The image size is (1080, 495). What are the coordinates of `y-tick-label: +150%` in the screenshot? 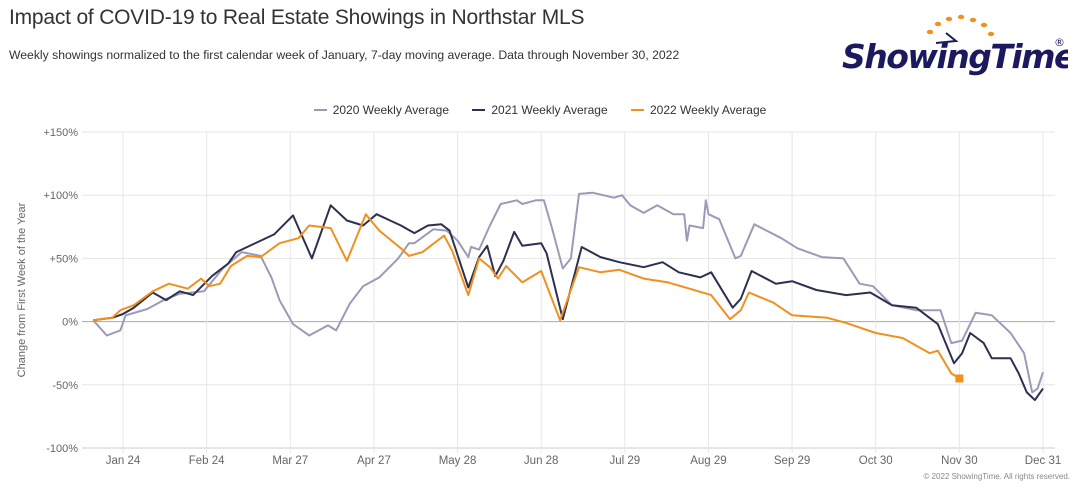 It's located at (60, 133).